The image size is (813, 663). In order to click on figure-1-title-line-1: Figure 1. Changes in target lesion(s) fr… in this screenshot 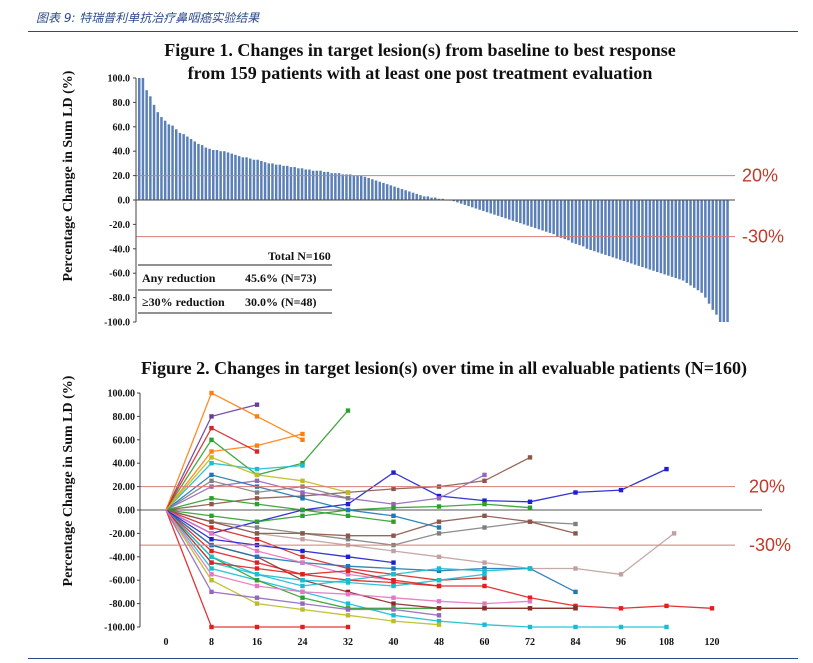, I will do `click(419, 50)`.